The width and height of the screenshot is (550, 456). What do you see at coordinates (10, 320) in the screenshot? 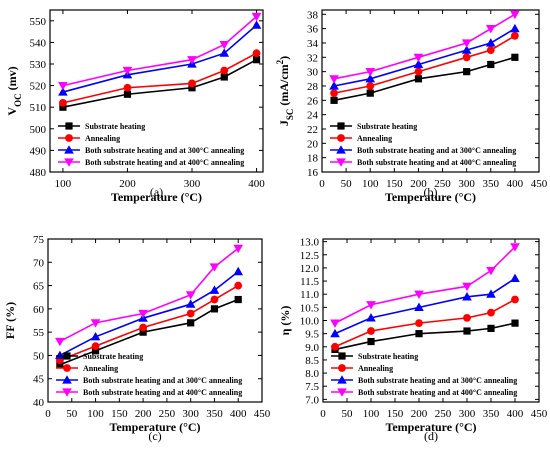
I see `y-axis-title: FF (%)` at bounding box center [10, 320].